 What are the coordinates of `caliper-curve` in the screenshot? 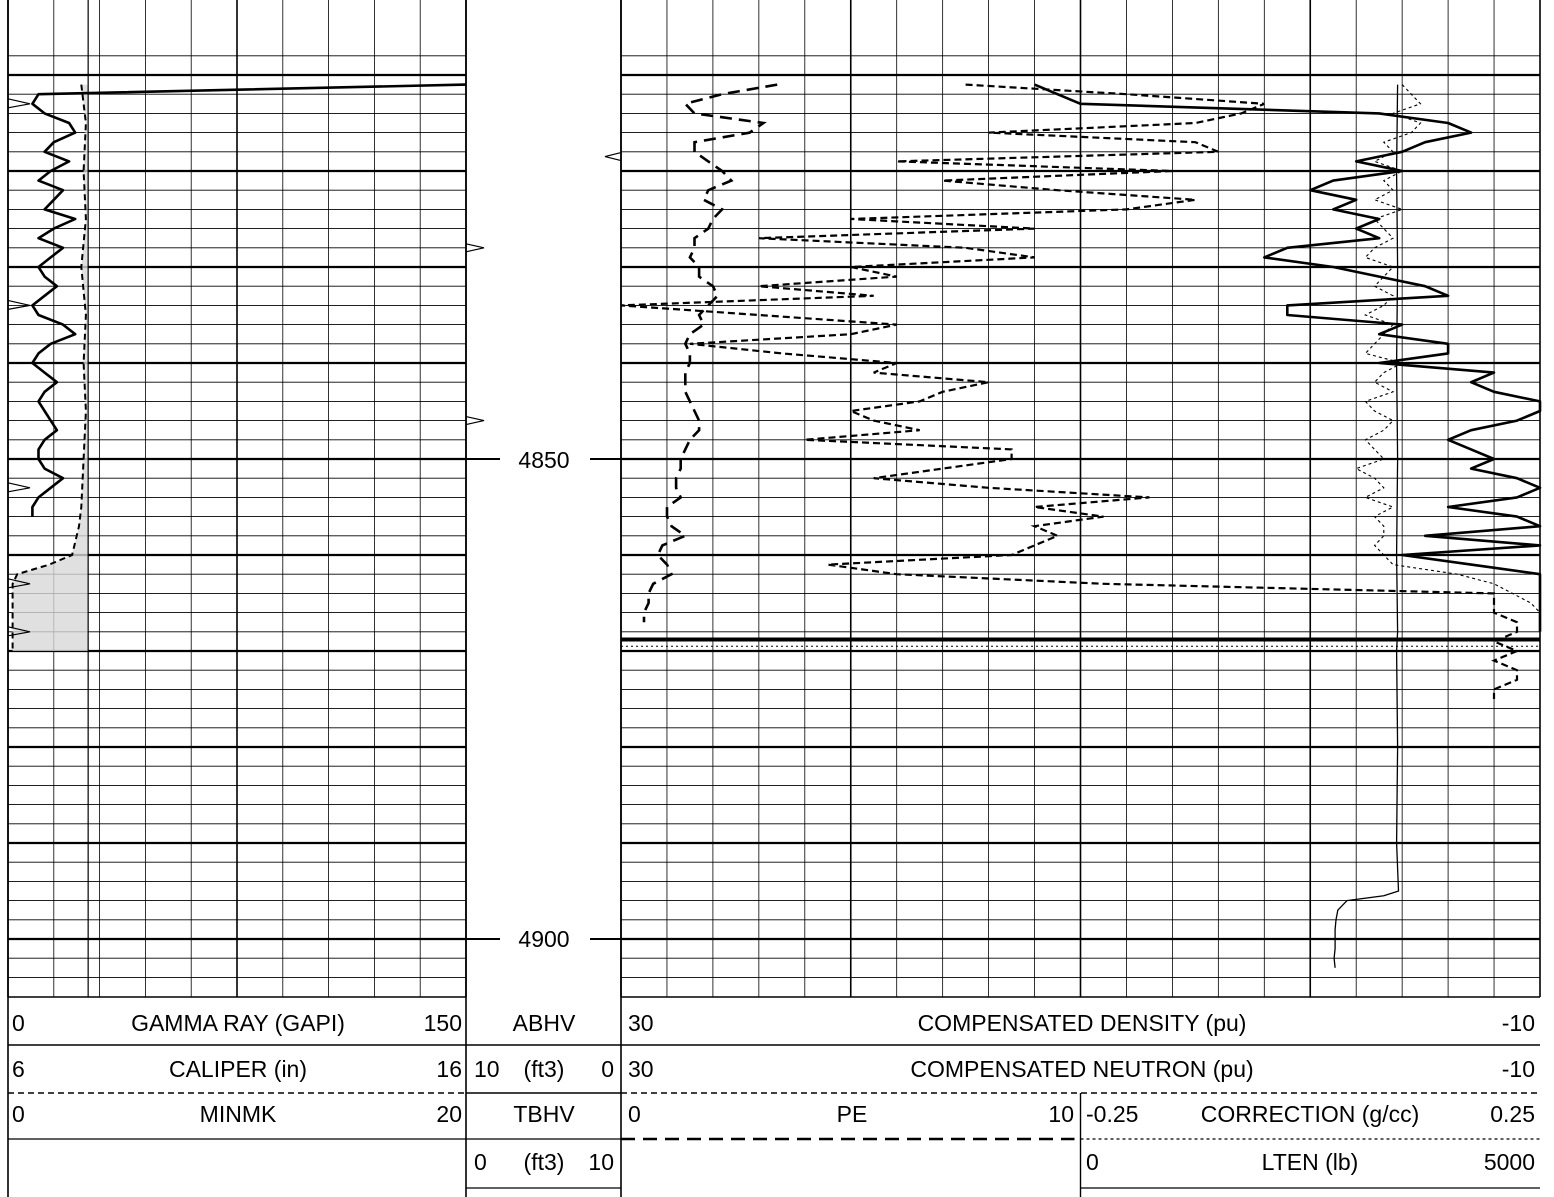 It's located at (49, 367).